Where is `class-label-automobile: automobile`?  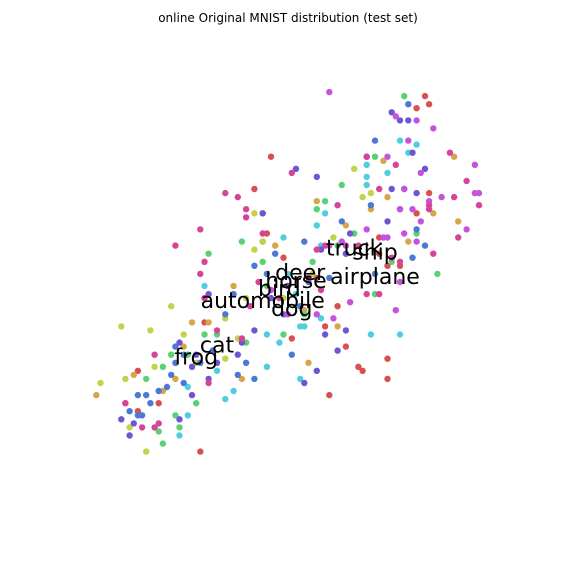
class-label-automobile: automobile is located at coordinates (263, 301).